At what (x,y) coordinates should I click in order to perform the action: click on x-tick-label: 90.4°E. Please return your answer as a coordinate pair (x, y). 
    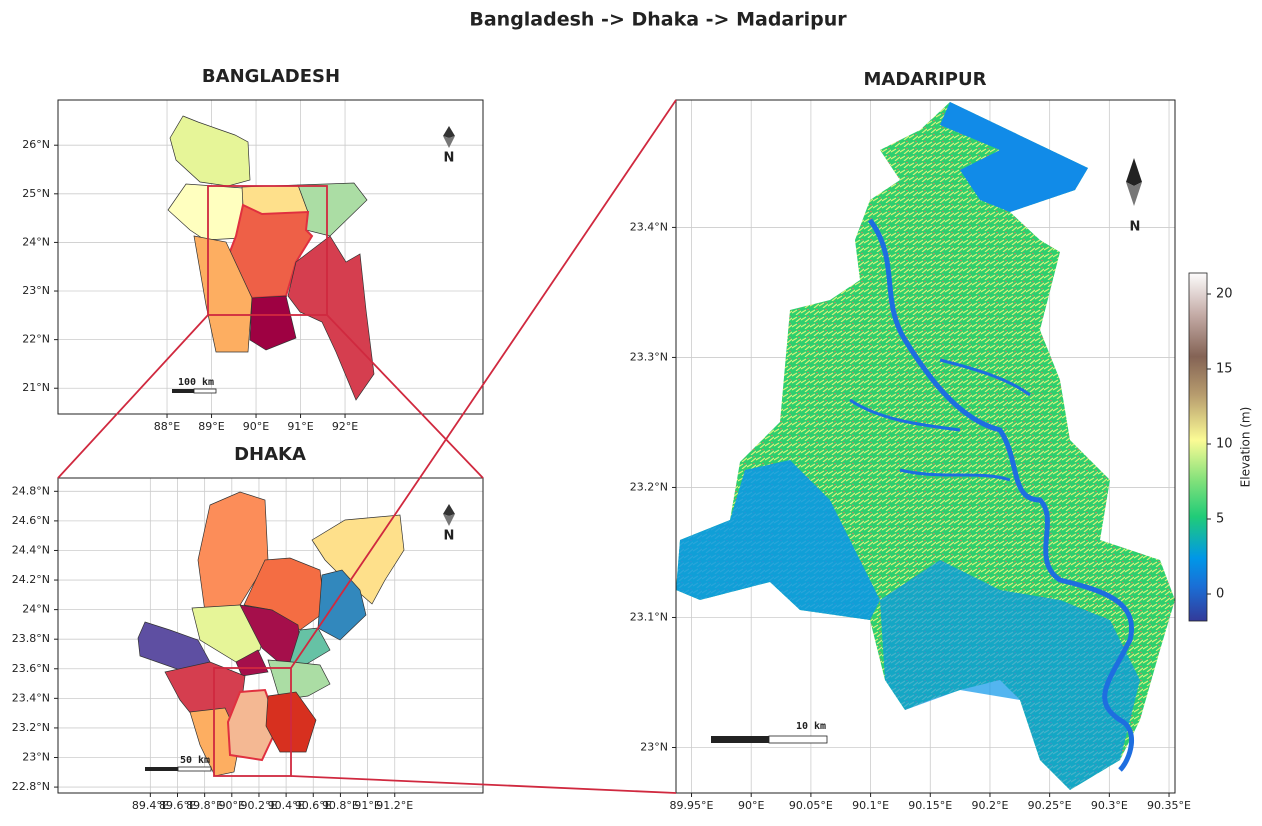
    Looking at the image, I should click on (286, 805).